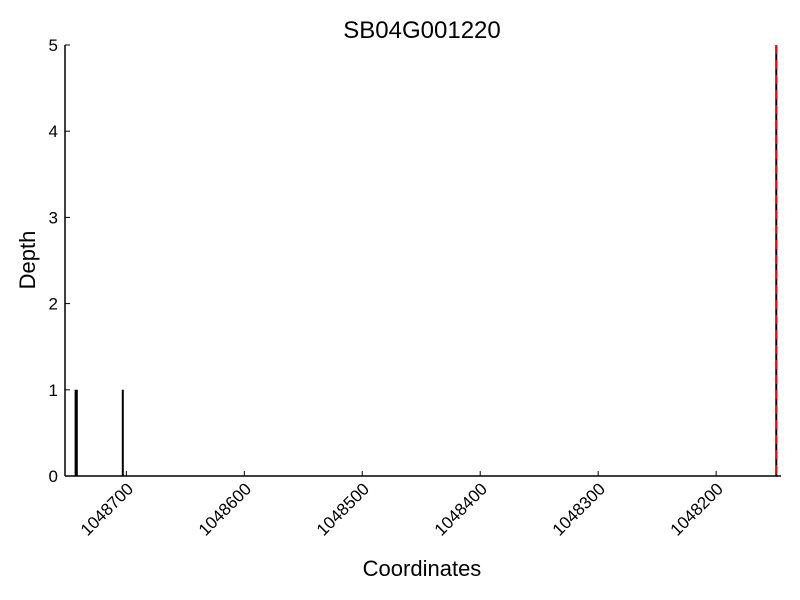 This screenshot has height=600, width=800. I want to click on x-tick-label: 1048700, so click(107, 509).